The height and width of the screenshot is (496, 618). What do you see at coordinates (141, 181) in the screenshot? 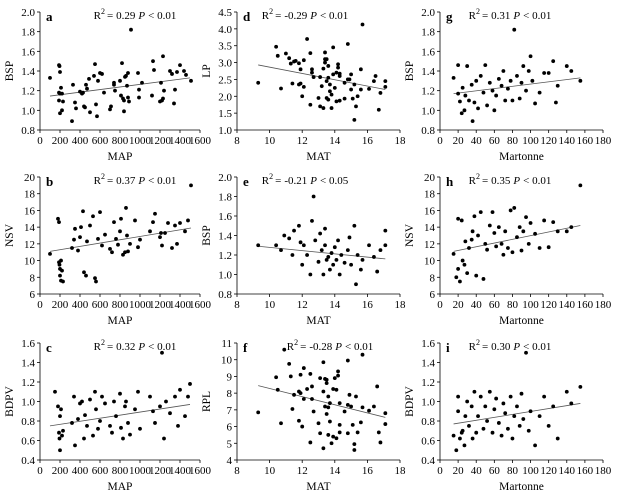
I see `p-symbol: P` at bounding box center [141, 181].